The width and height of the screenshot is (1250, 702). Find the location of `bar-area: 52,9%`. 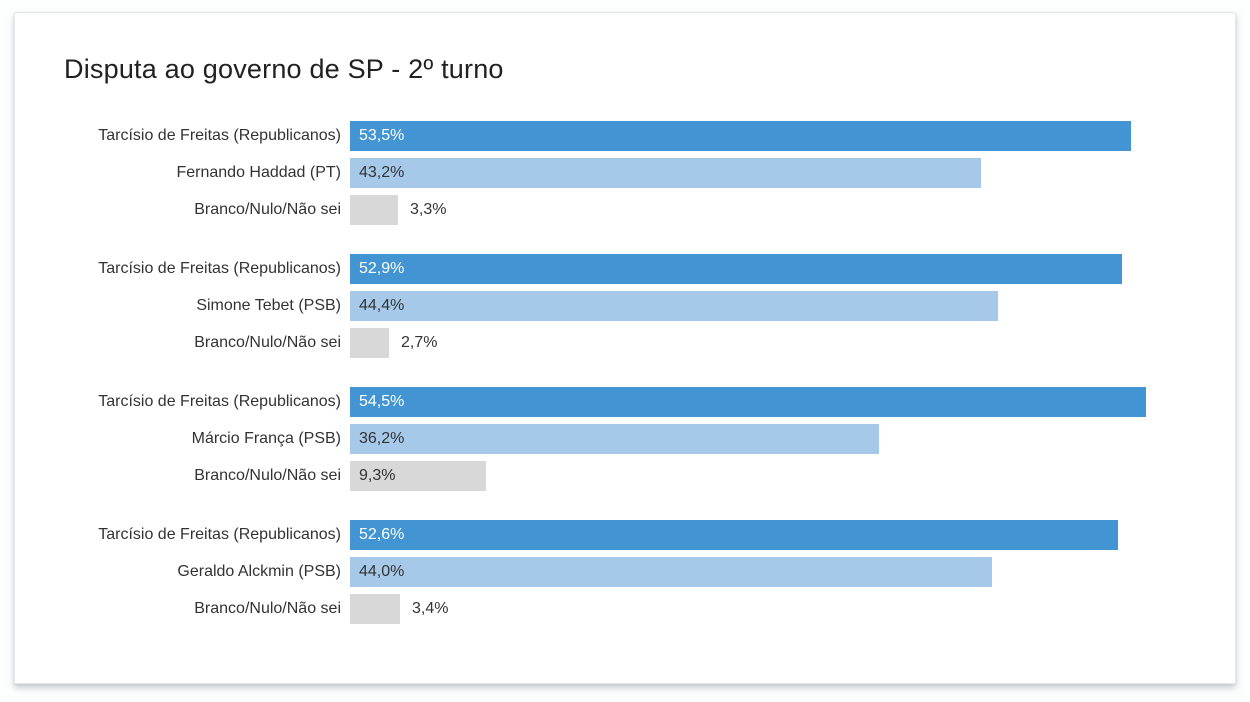

bar-area: 52,9% is located at coordinates (792, 269).